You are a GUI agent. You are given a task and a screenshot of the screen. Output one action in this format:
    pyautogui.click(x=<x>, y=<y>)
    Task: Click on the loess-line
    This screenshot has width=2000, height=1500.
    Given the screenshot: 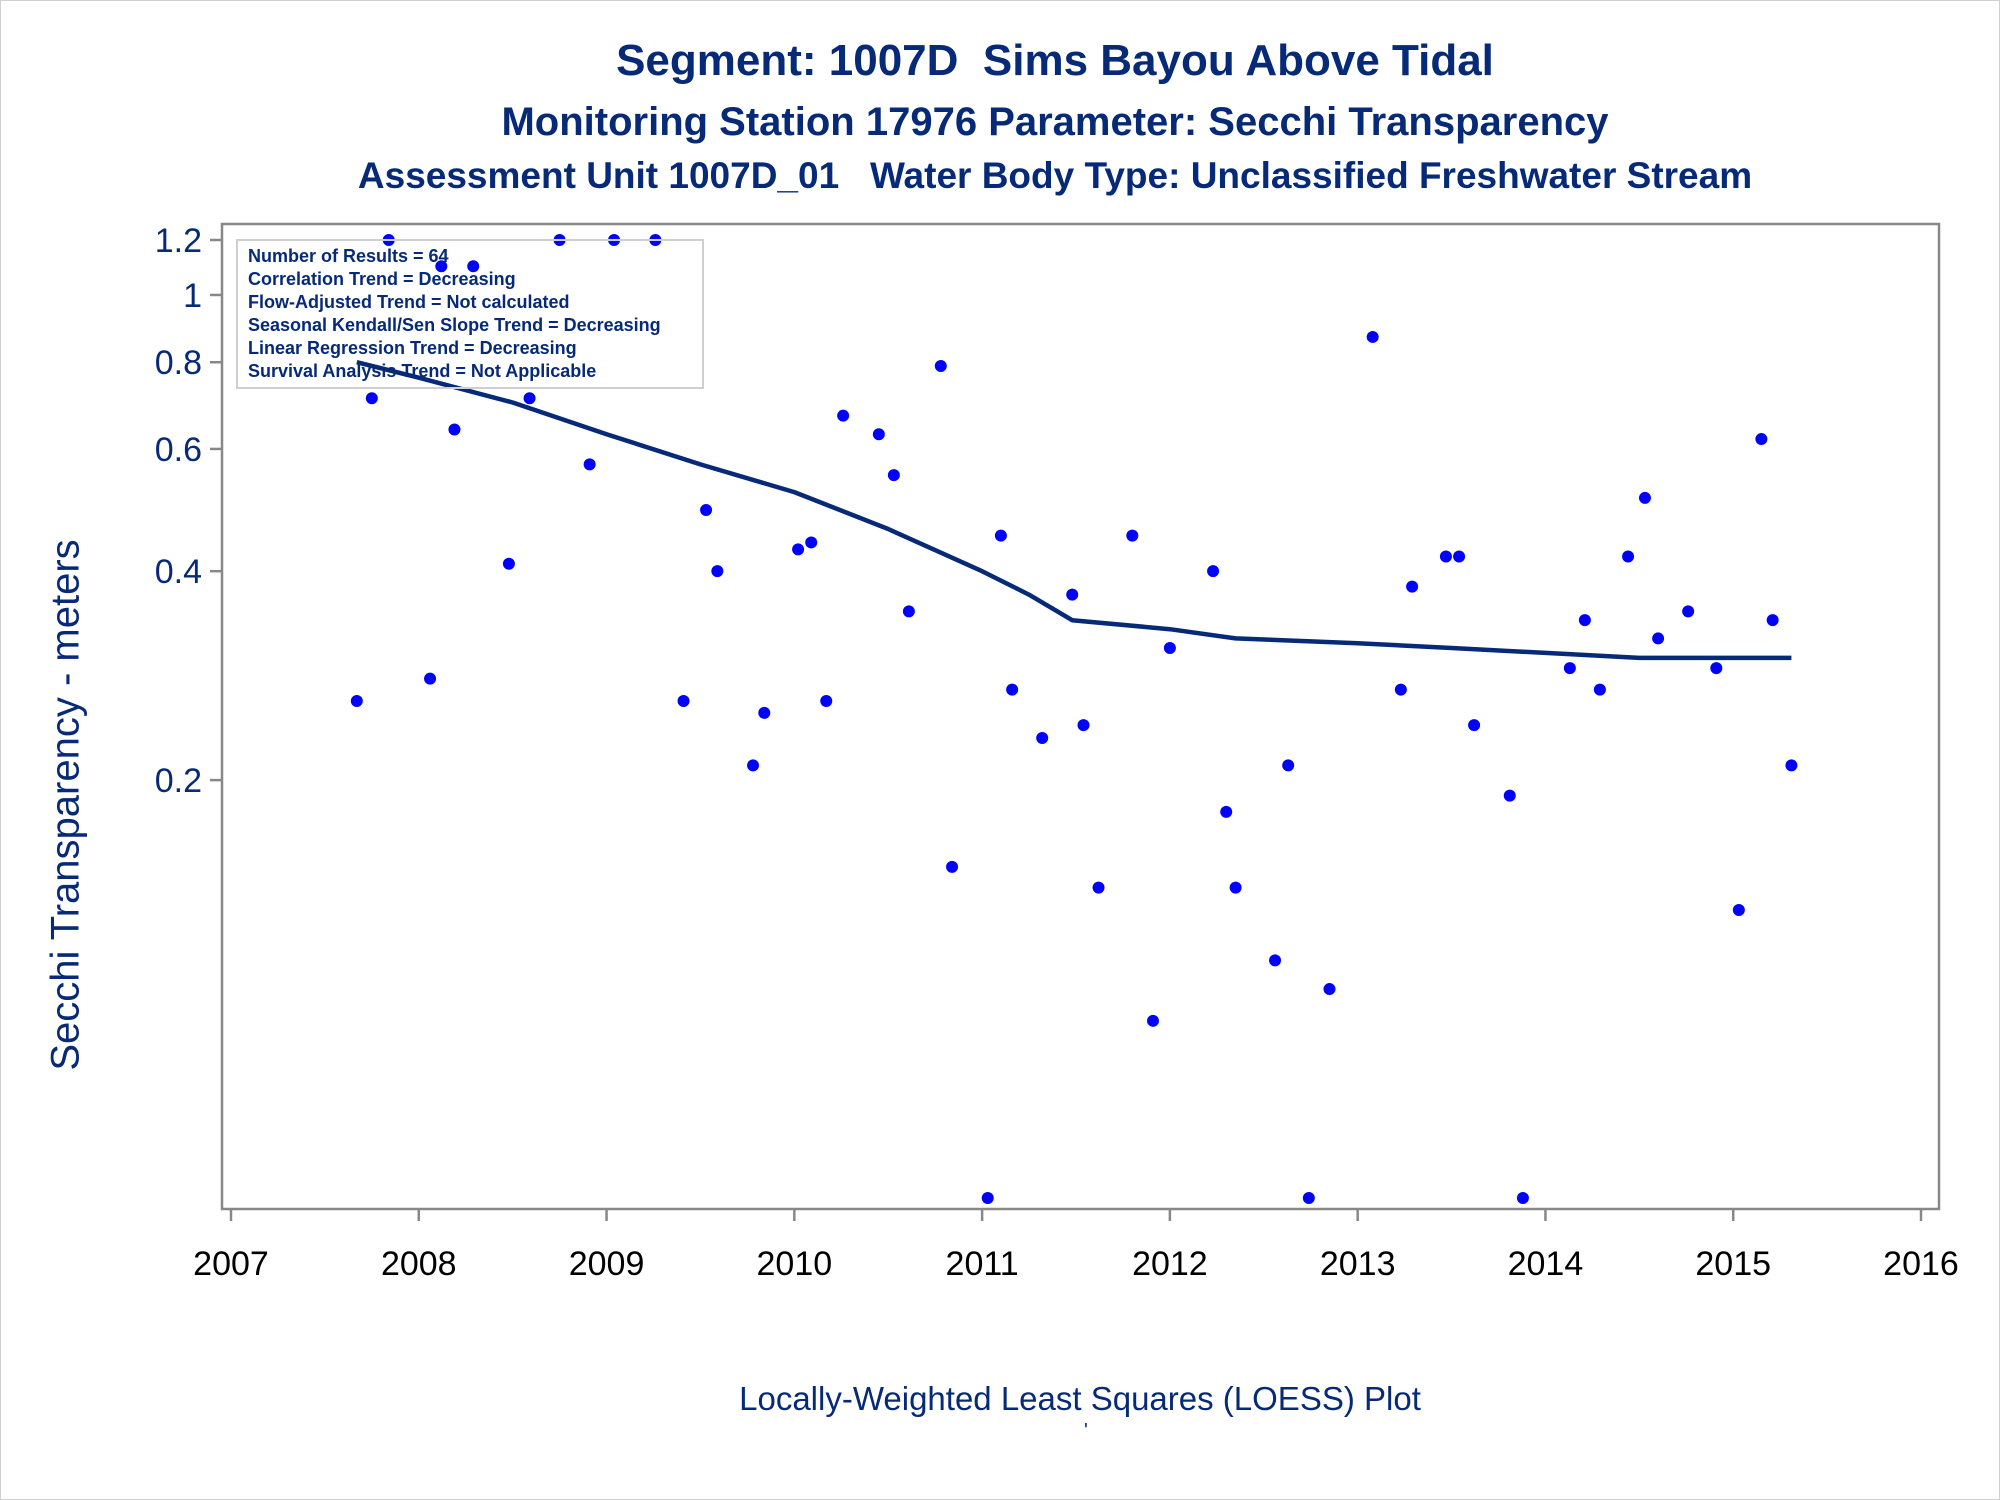 What is the action you would take?
    pyautogui.click(x=1074, y=510)
    